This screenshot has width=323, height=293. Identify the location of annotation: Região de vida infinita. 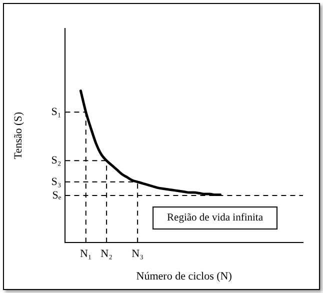
(215, 218).